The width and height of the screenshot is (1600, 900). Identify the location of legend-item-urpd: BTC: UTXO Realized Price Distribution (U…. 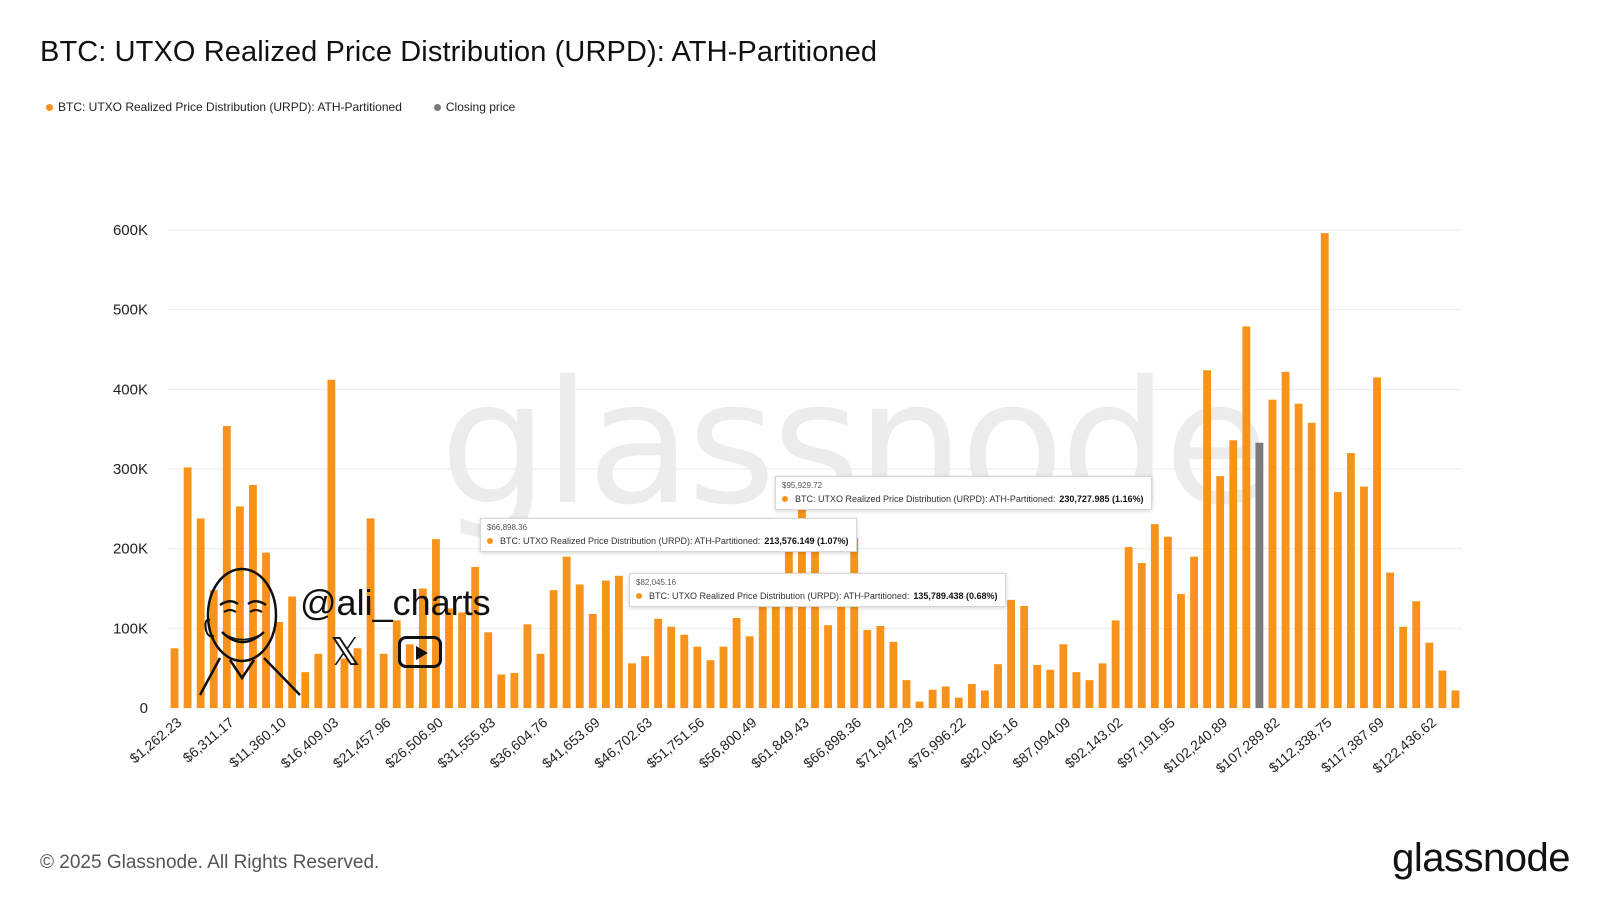
(224, 107).